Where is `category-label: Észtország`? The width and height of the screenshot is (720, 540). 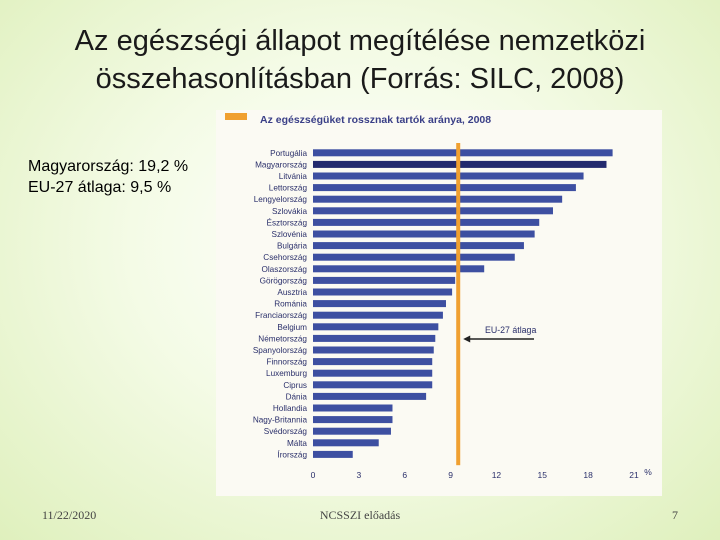 category-label: Észtország is located at coordinates (287, 222).